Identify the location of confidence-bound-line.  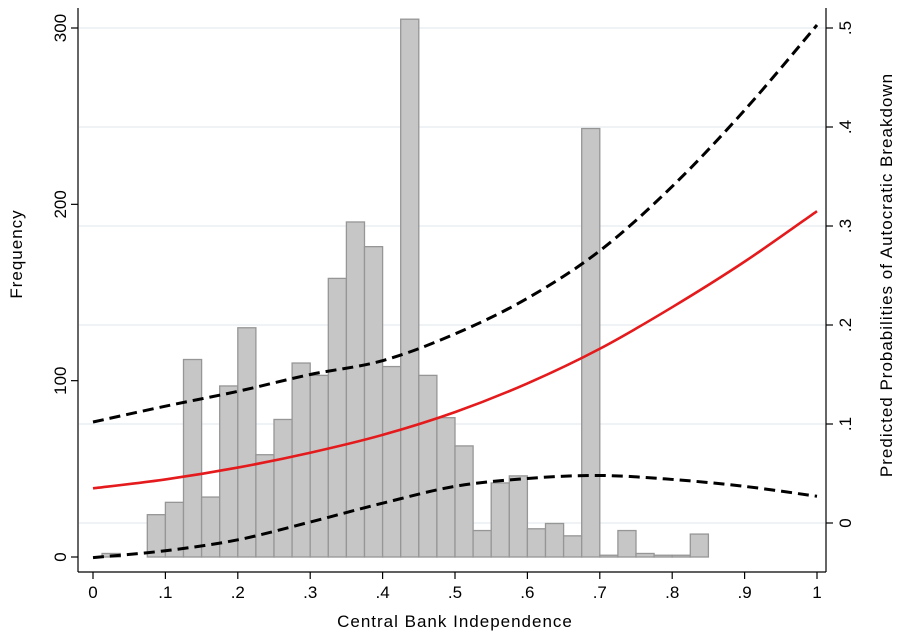
(455, 516).